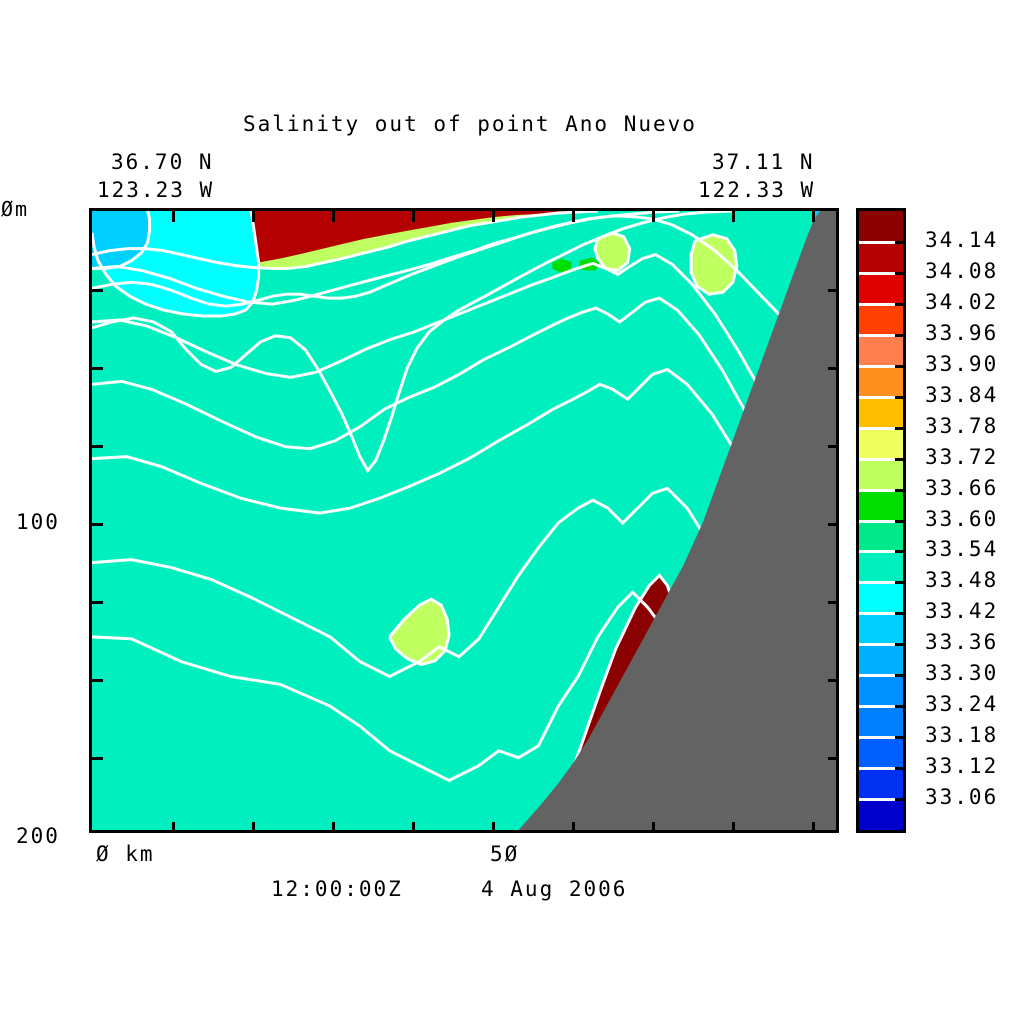 This screenshot has width=1024, height=1024. Describe the element at coordinates (962, 735) in the screenshot. I see `colorbar-tick-label: 33.18` at that location.